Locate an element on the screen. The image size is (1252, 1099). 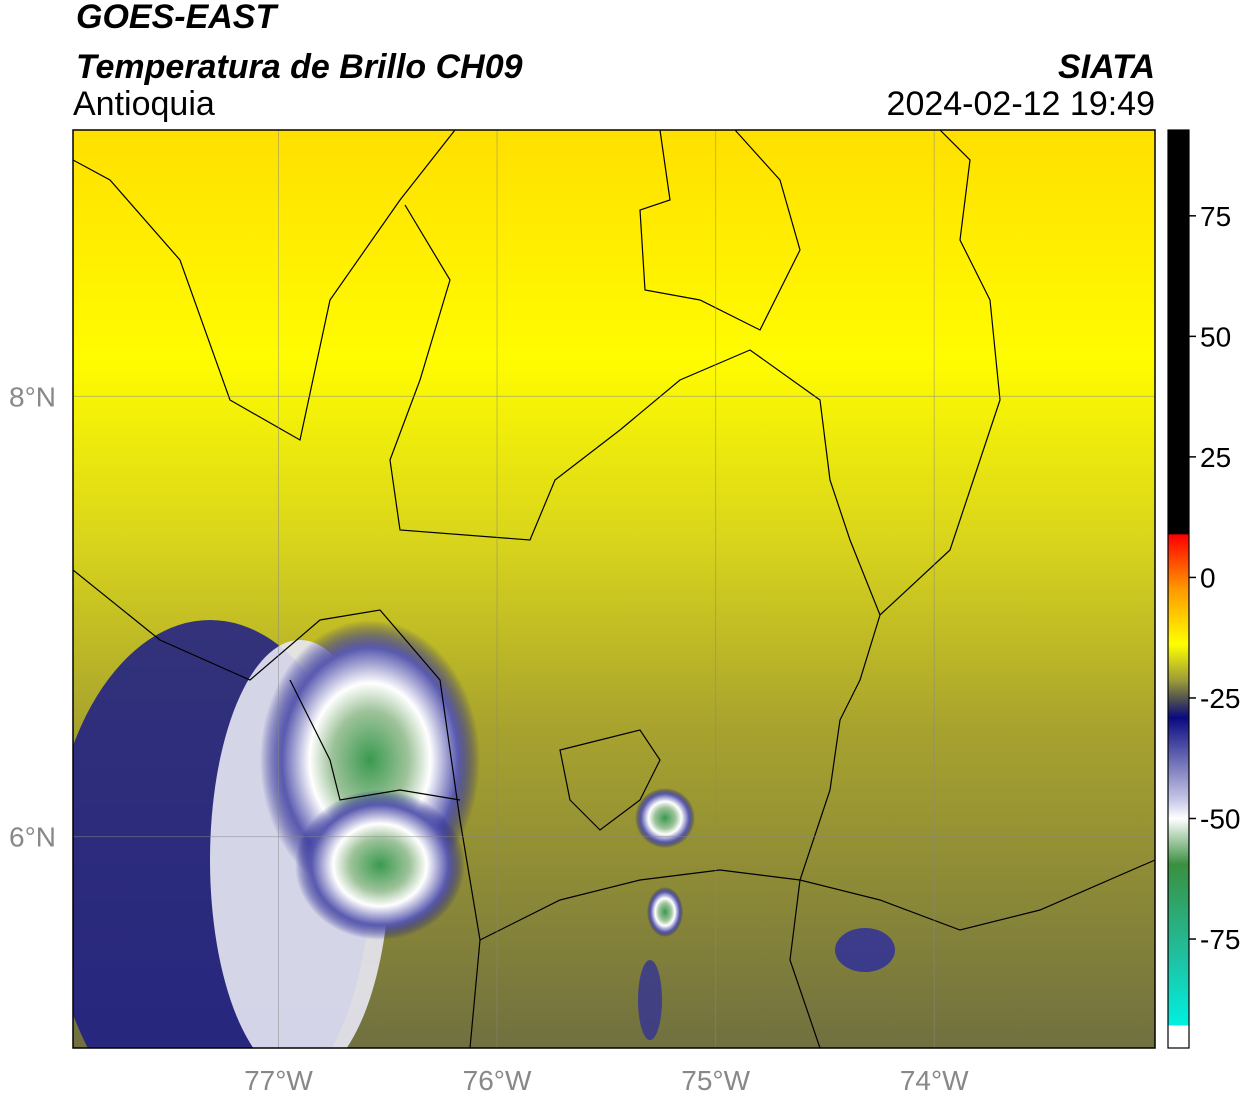
lon-tick-label: 74°W is located at coordinates (934, 1080).